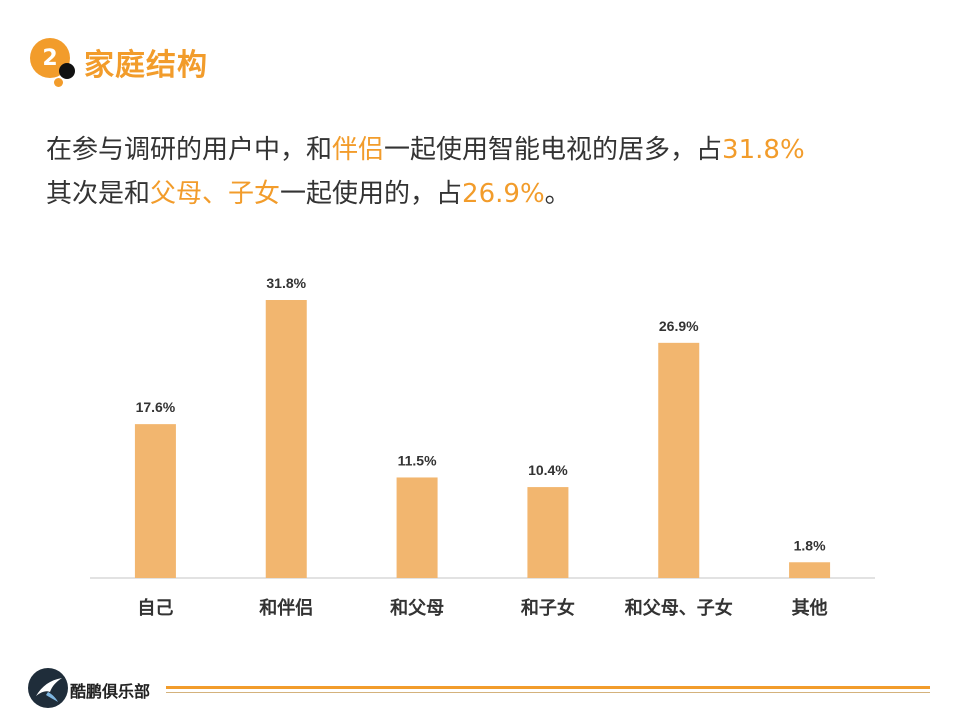 This screenshot has width=960, height=720. Describe the element at coordinates (810, 545) in the screenshot. I see `data-label-5: 1.8%` at that location.